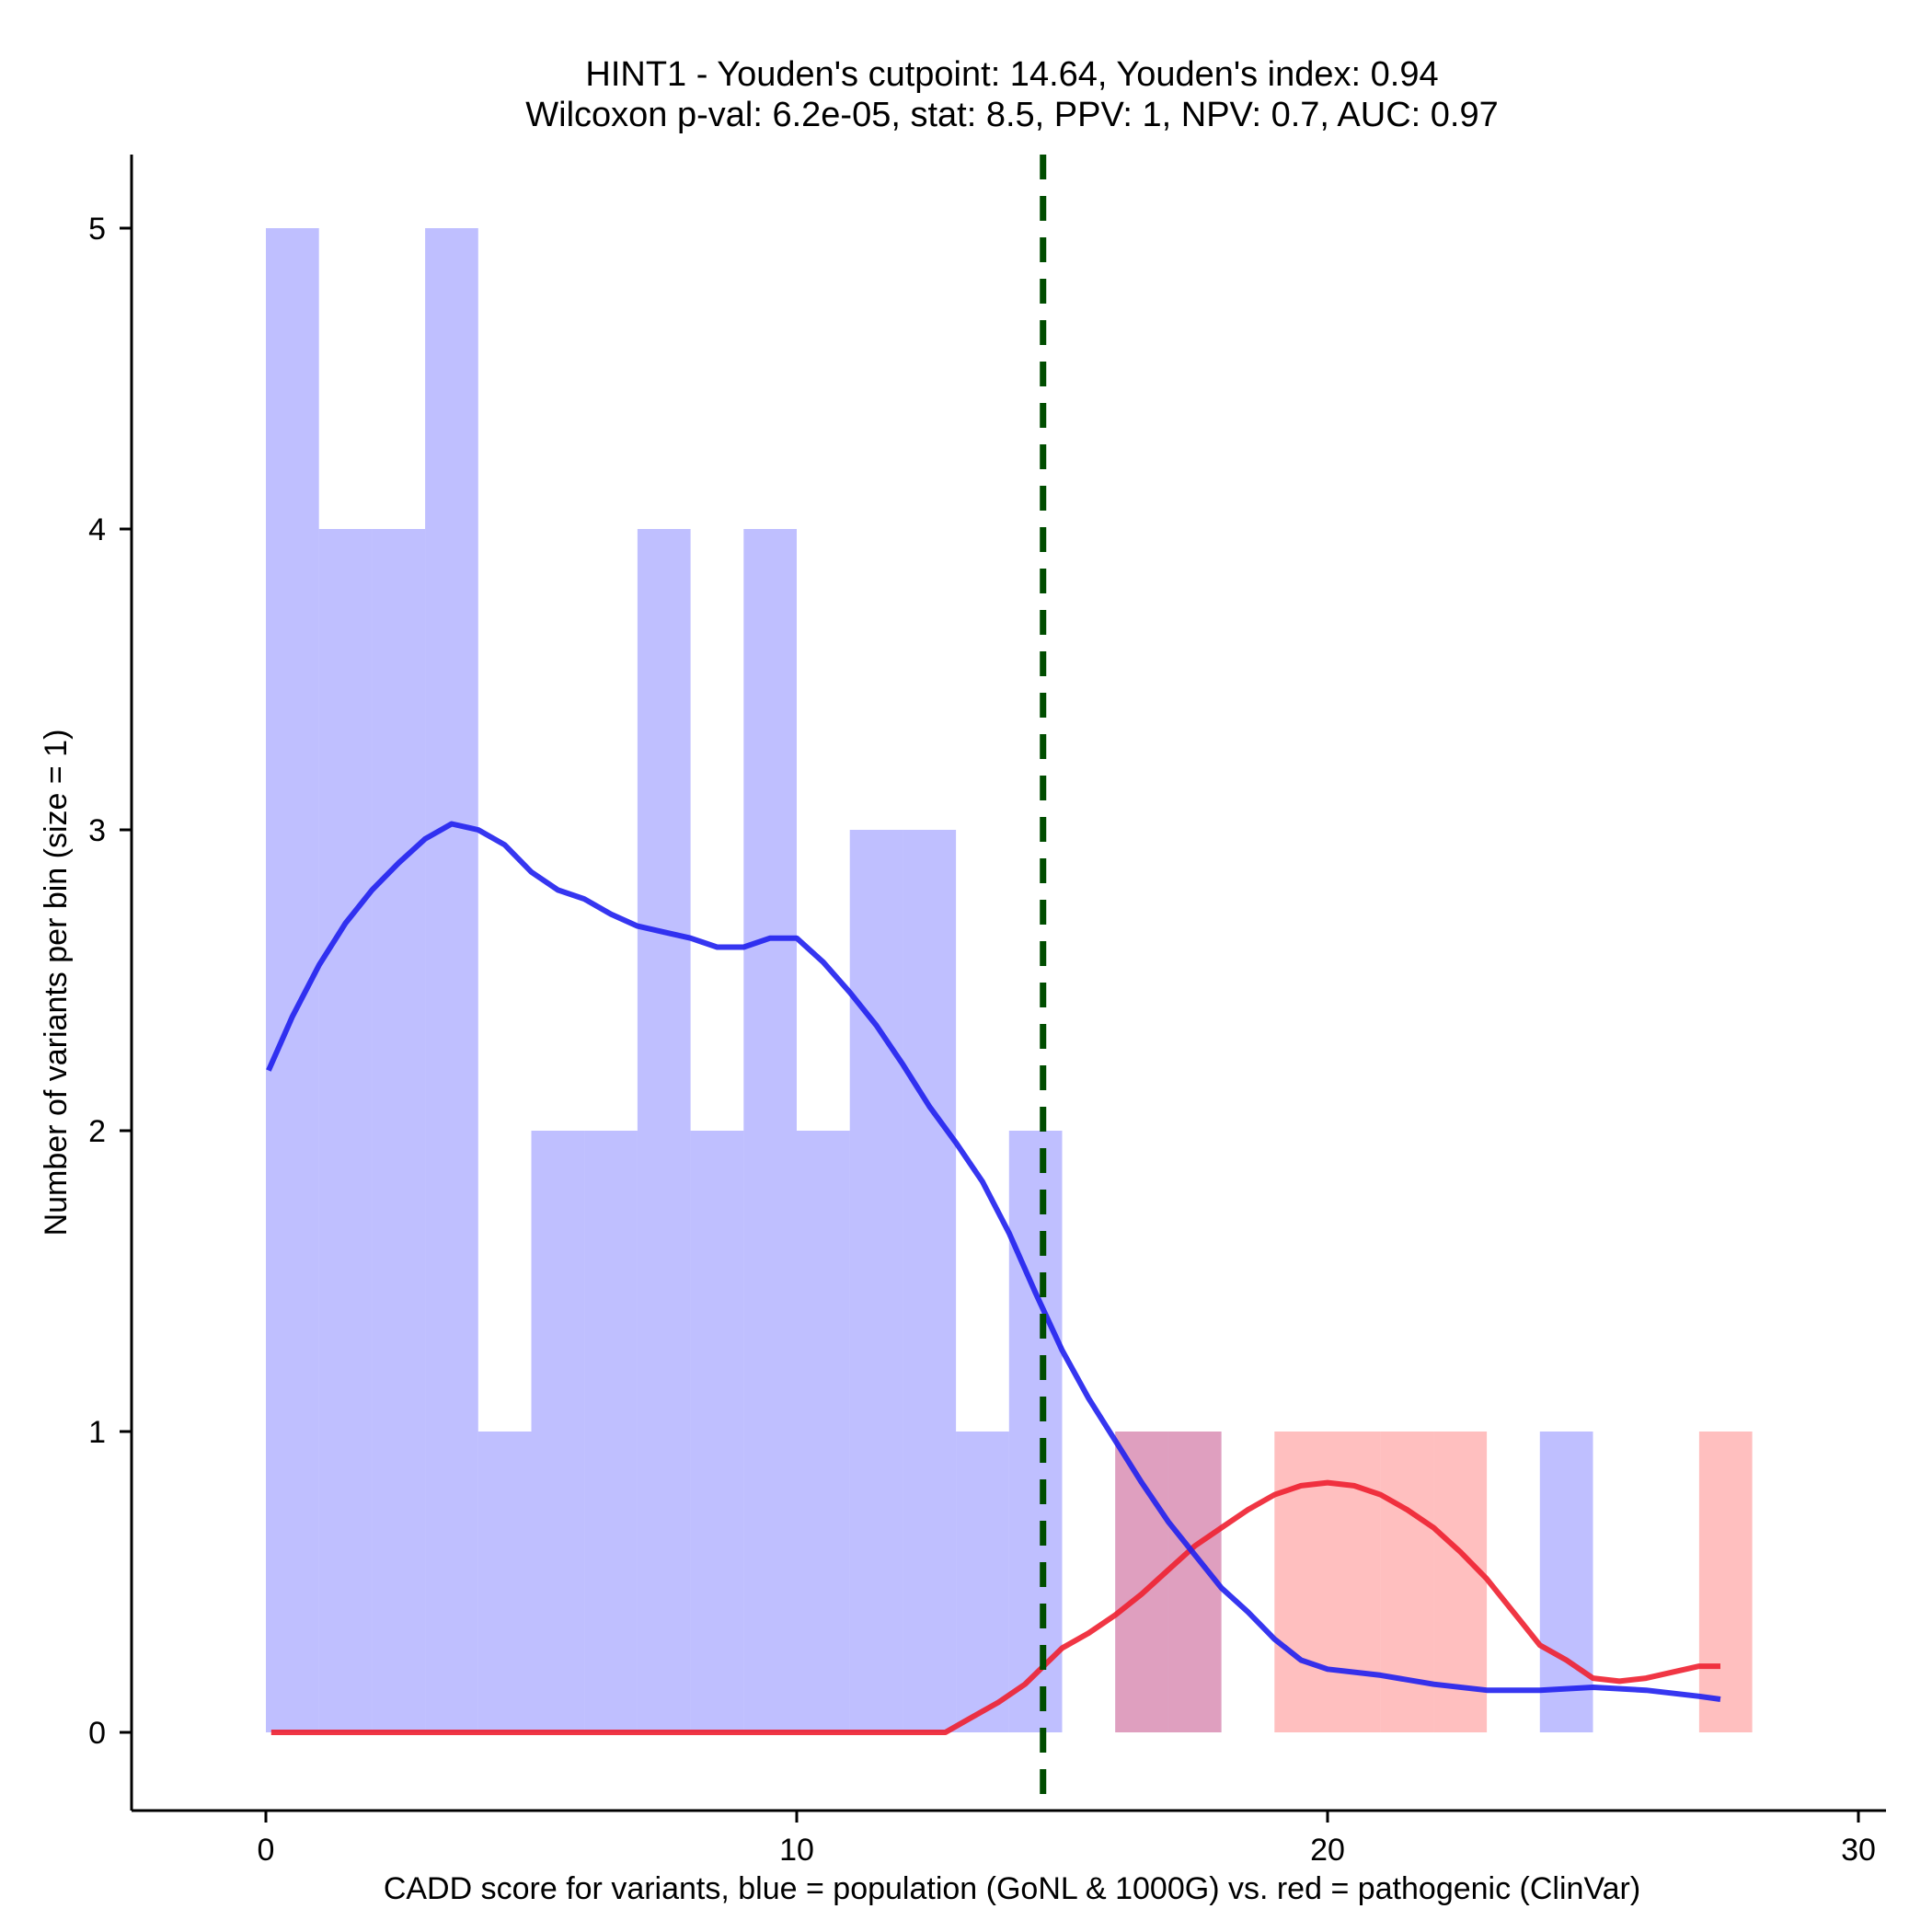  What do you see at coordinates (97, 1131) in the screenshot?
I see `y-tick-label: 2` at bounding box center [97, 1131].